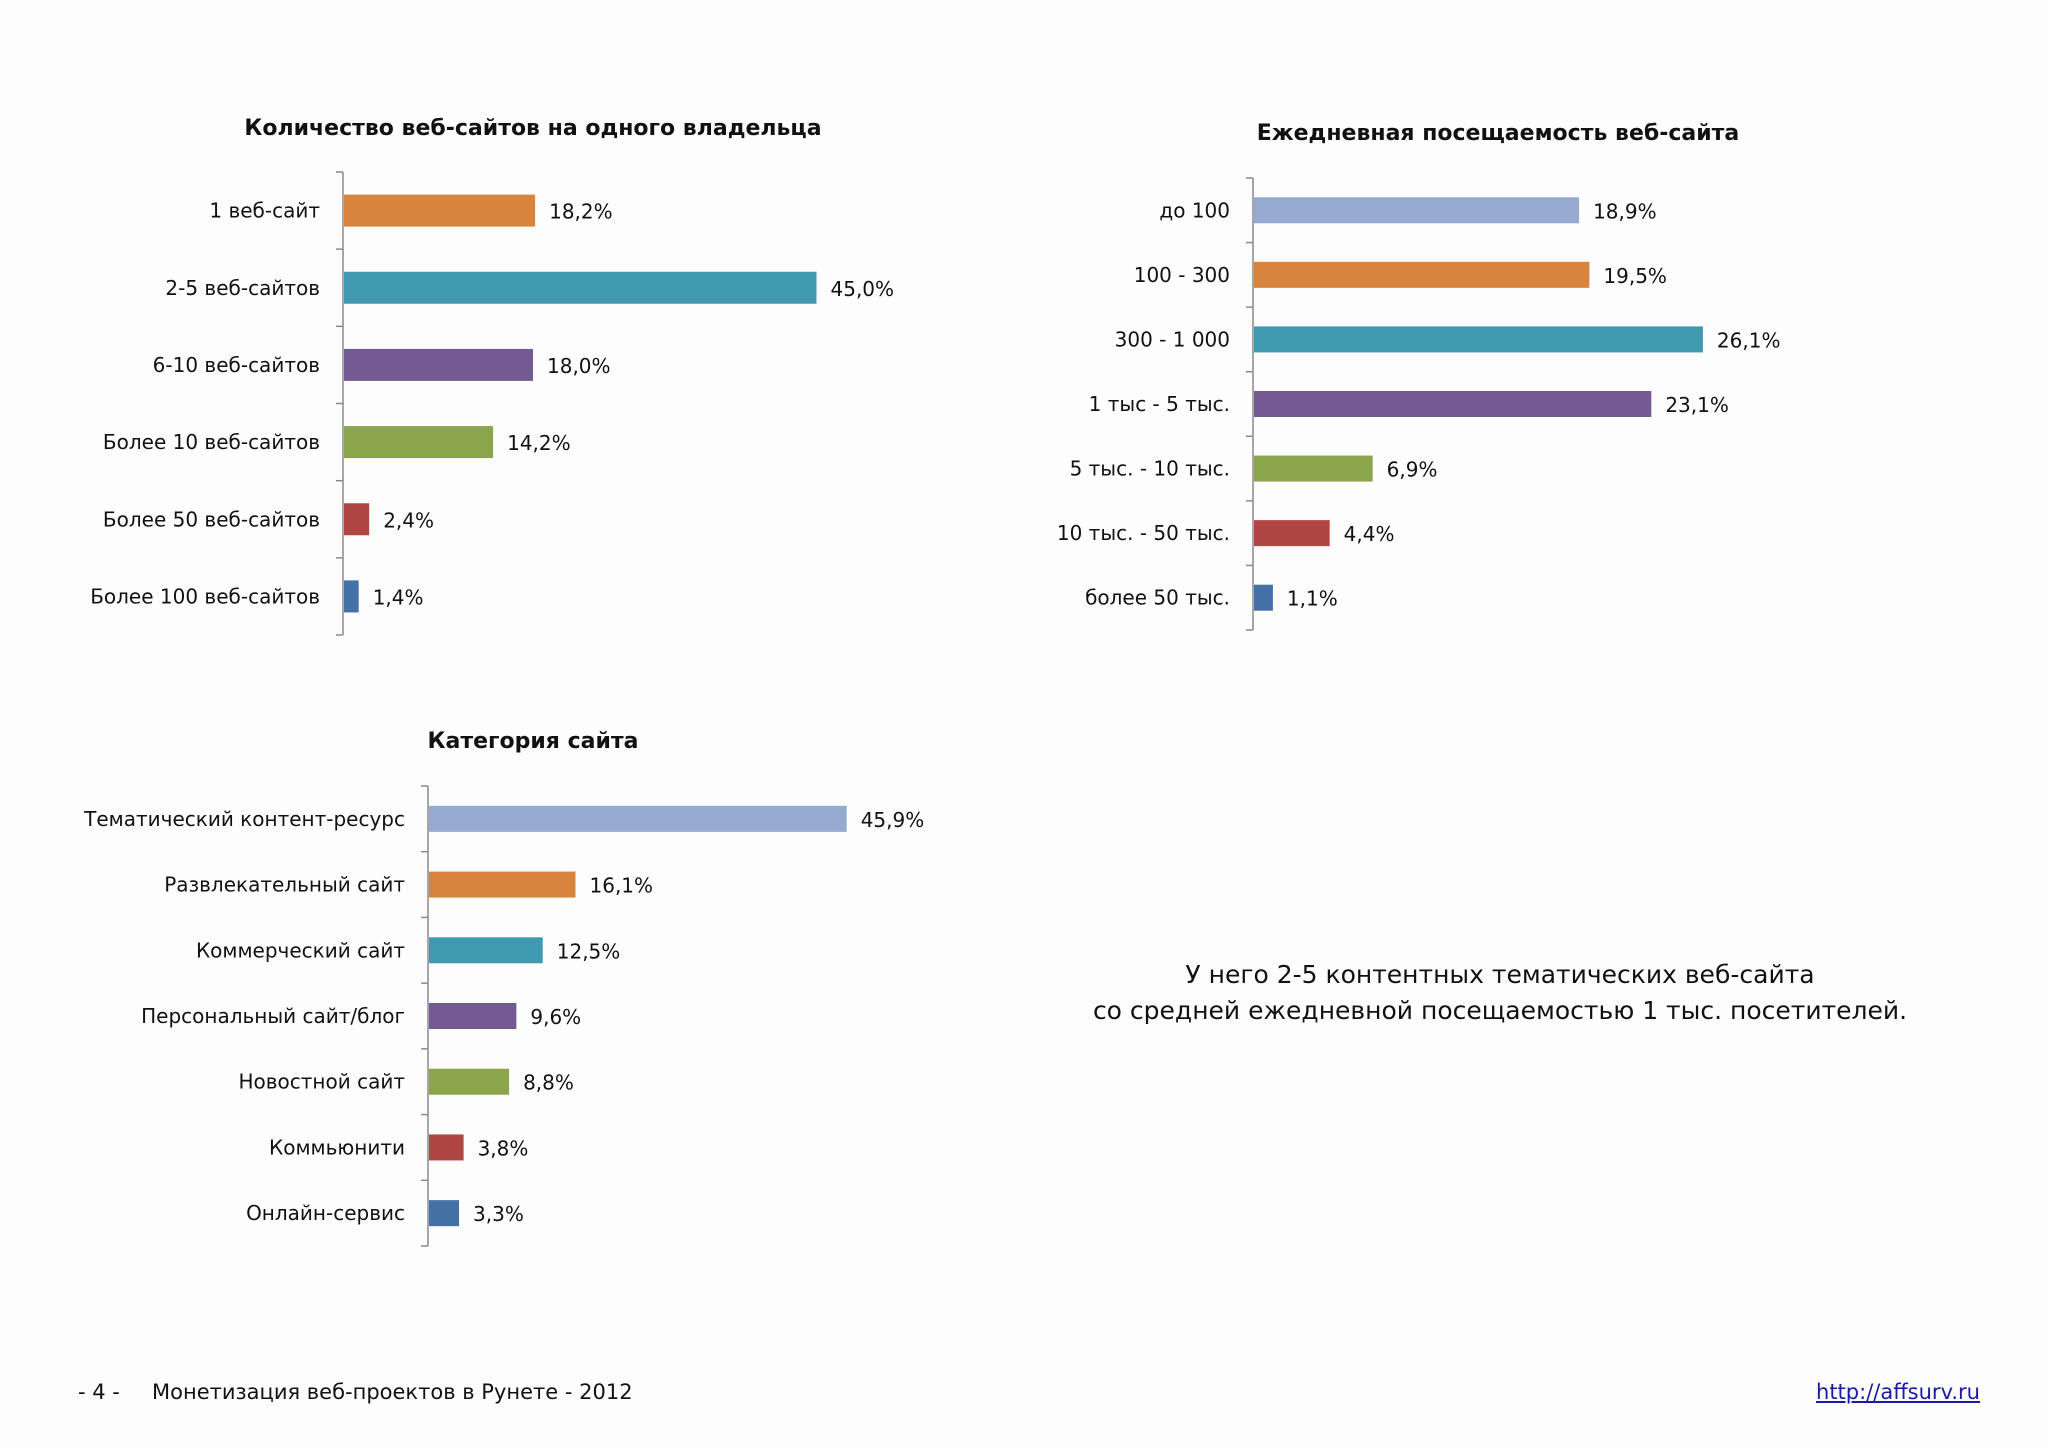 This screenshot has width=2048, height=1448. I want to click on category-label: Персональный сайт/блог, so click(273, 1016).